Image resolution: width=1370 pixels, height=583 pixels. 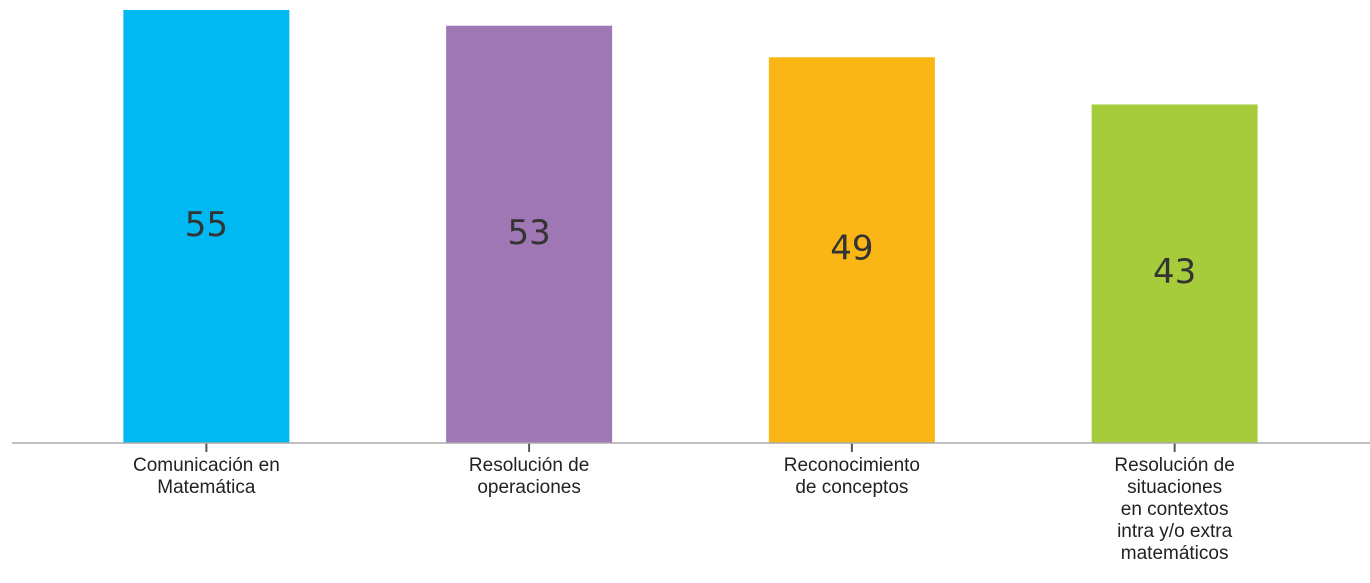 What do you see at coordinates (851, 476) in the screenshot?
I see `x-tick-label: Reconocimiento de conceptos` at bounding box center [851, 476].